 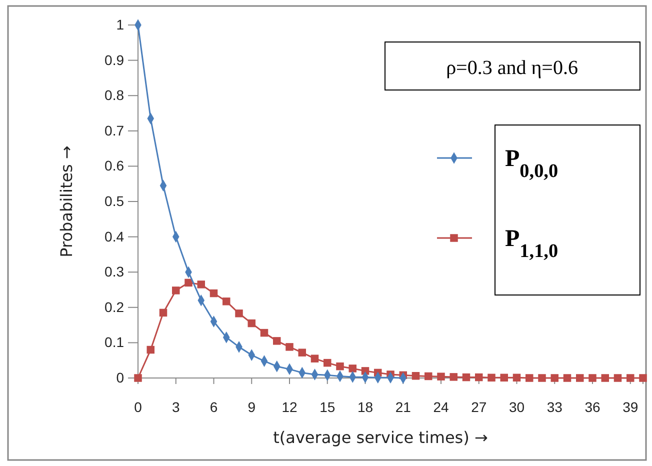 I want to click on x-tick-label: 3, so click(x=176, y=406).